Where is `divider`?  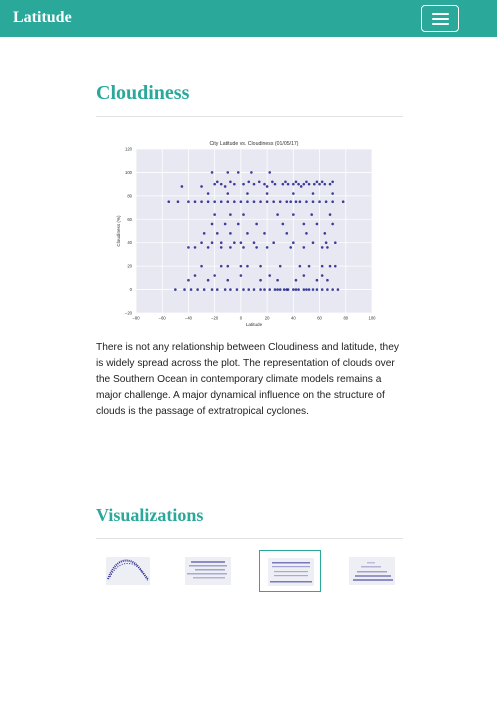 divider is located at coordinates (249, 538).